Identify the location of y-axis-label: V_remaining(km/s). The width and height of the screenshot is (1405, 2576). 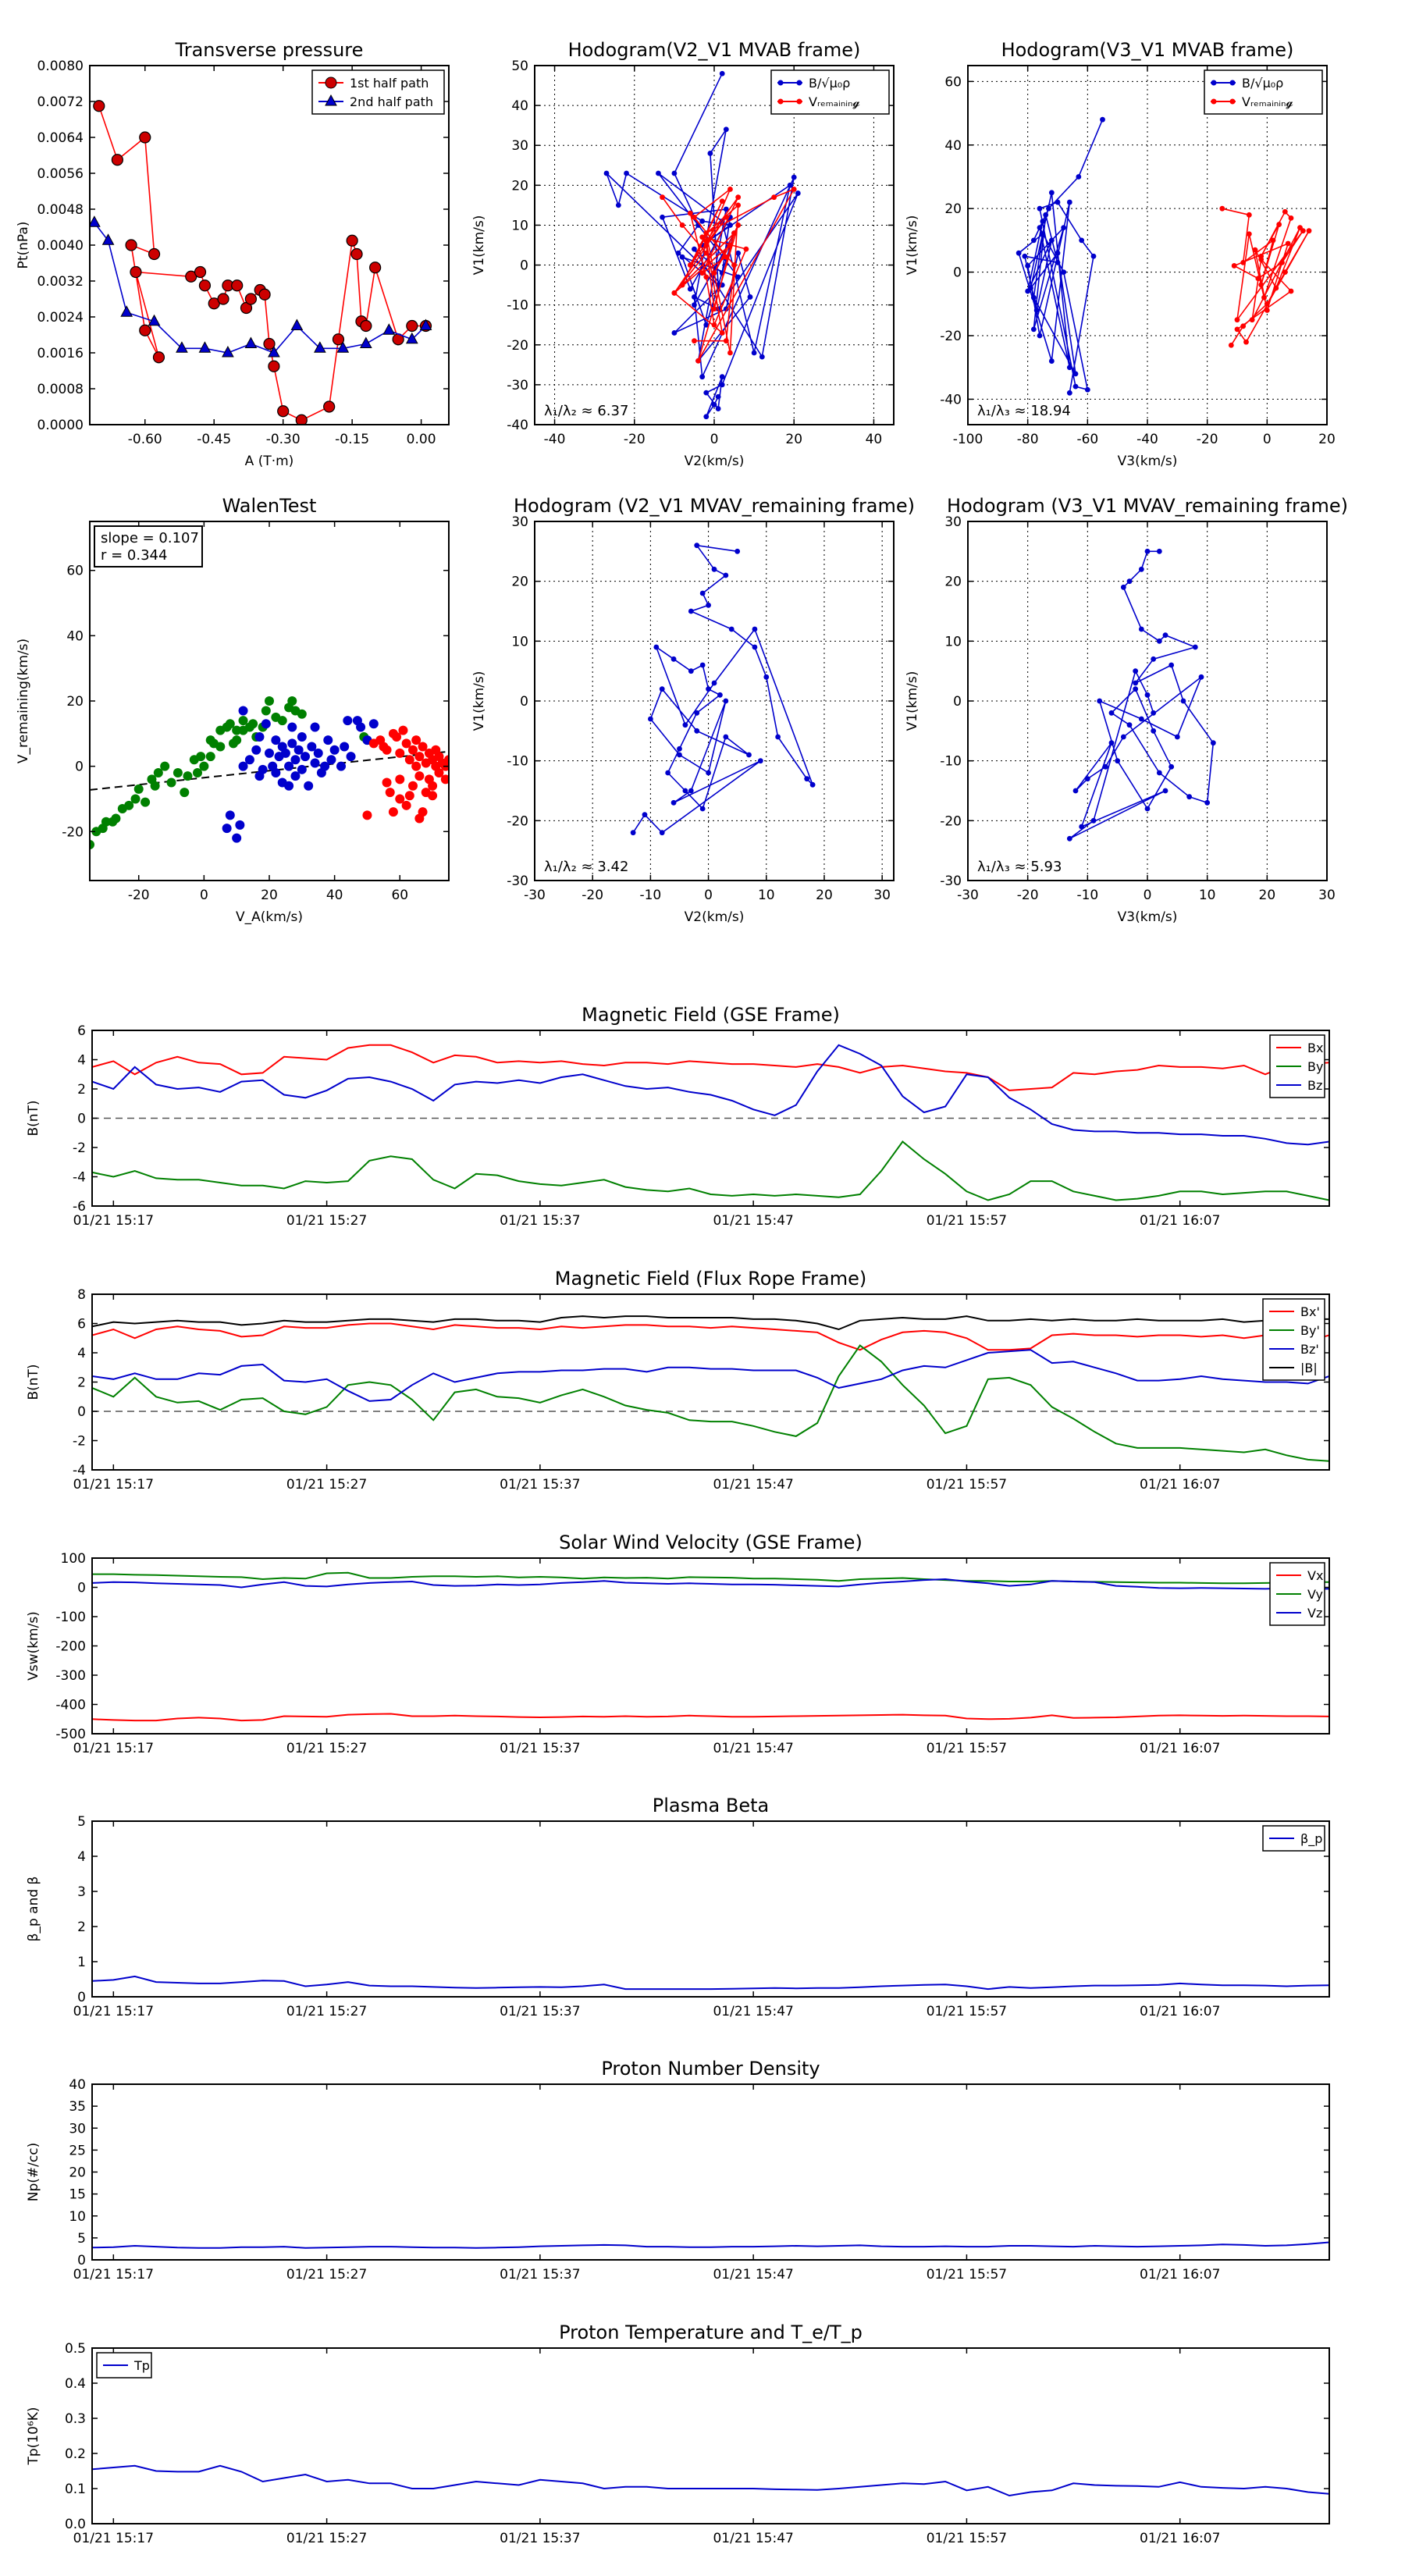
(23, 701).